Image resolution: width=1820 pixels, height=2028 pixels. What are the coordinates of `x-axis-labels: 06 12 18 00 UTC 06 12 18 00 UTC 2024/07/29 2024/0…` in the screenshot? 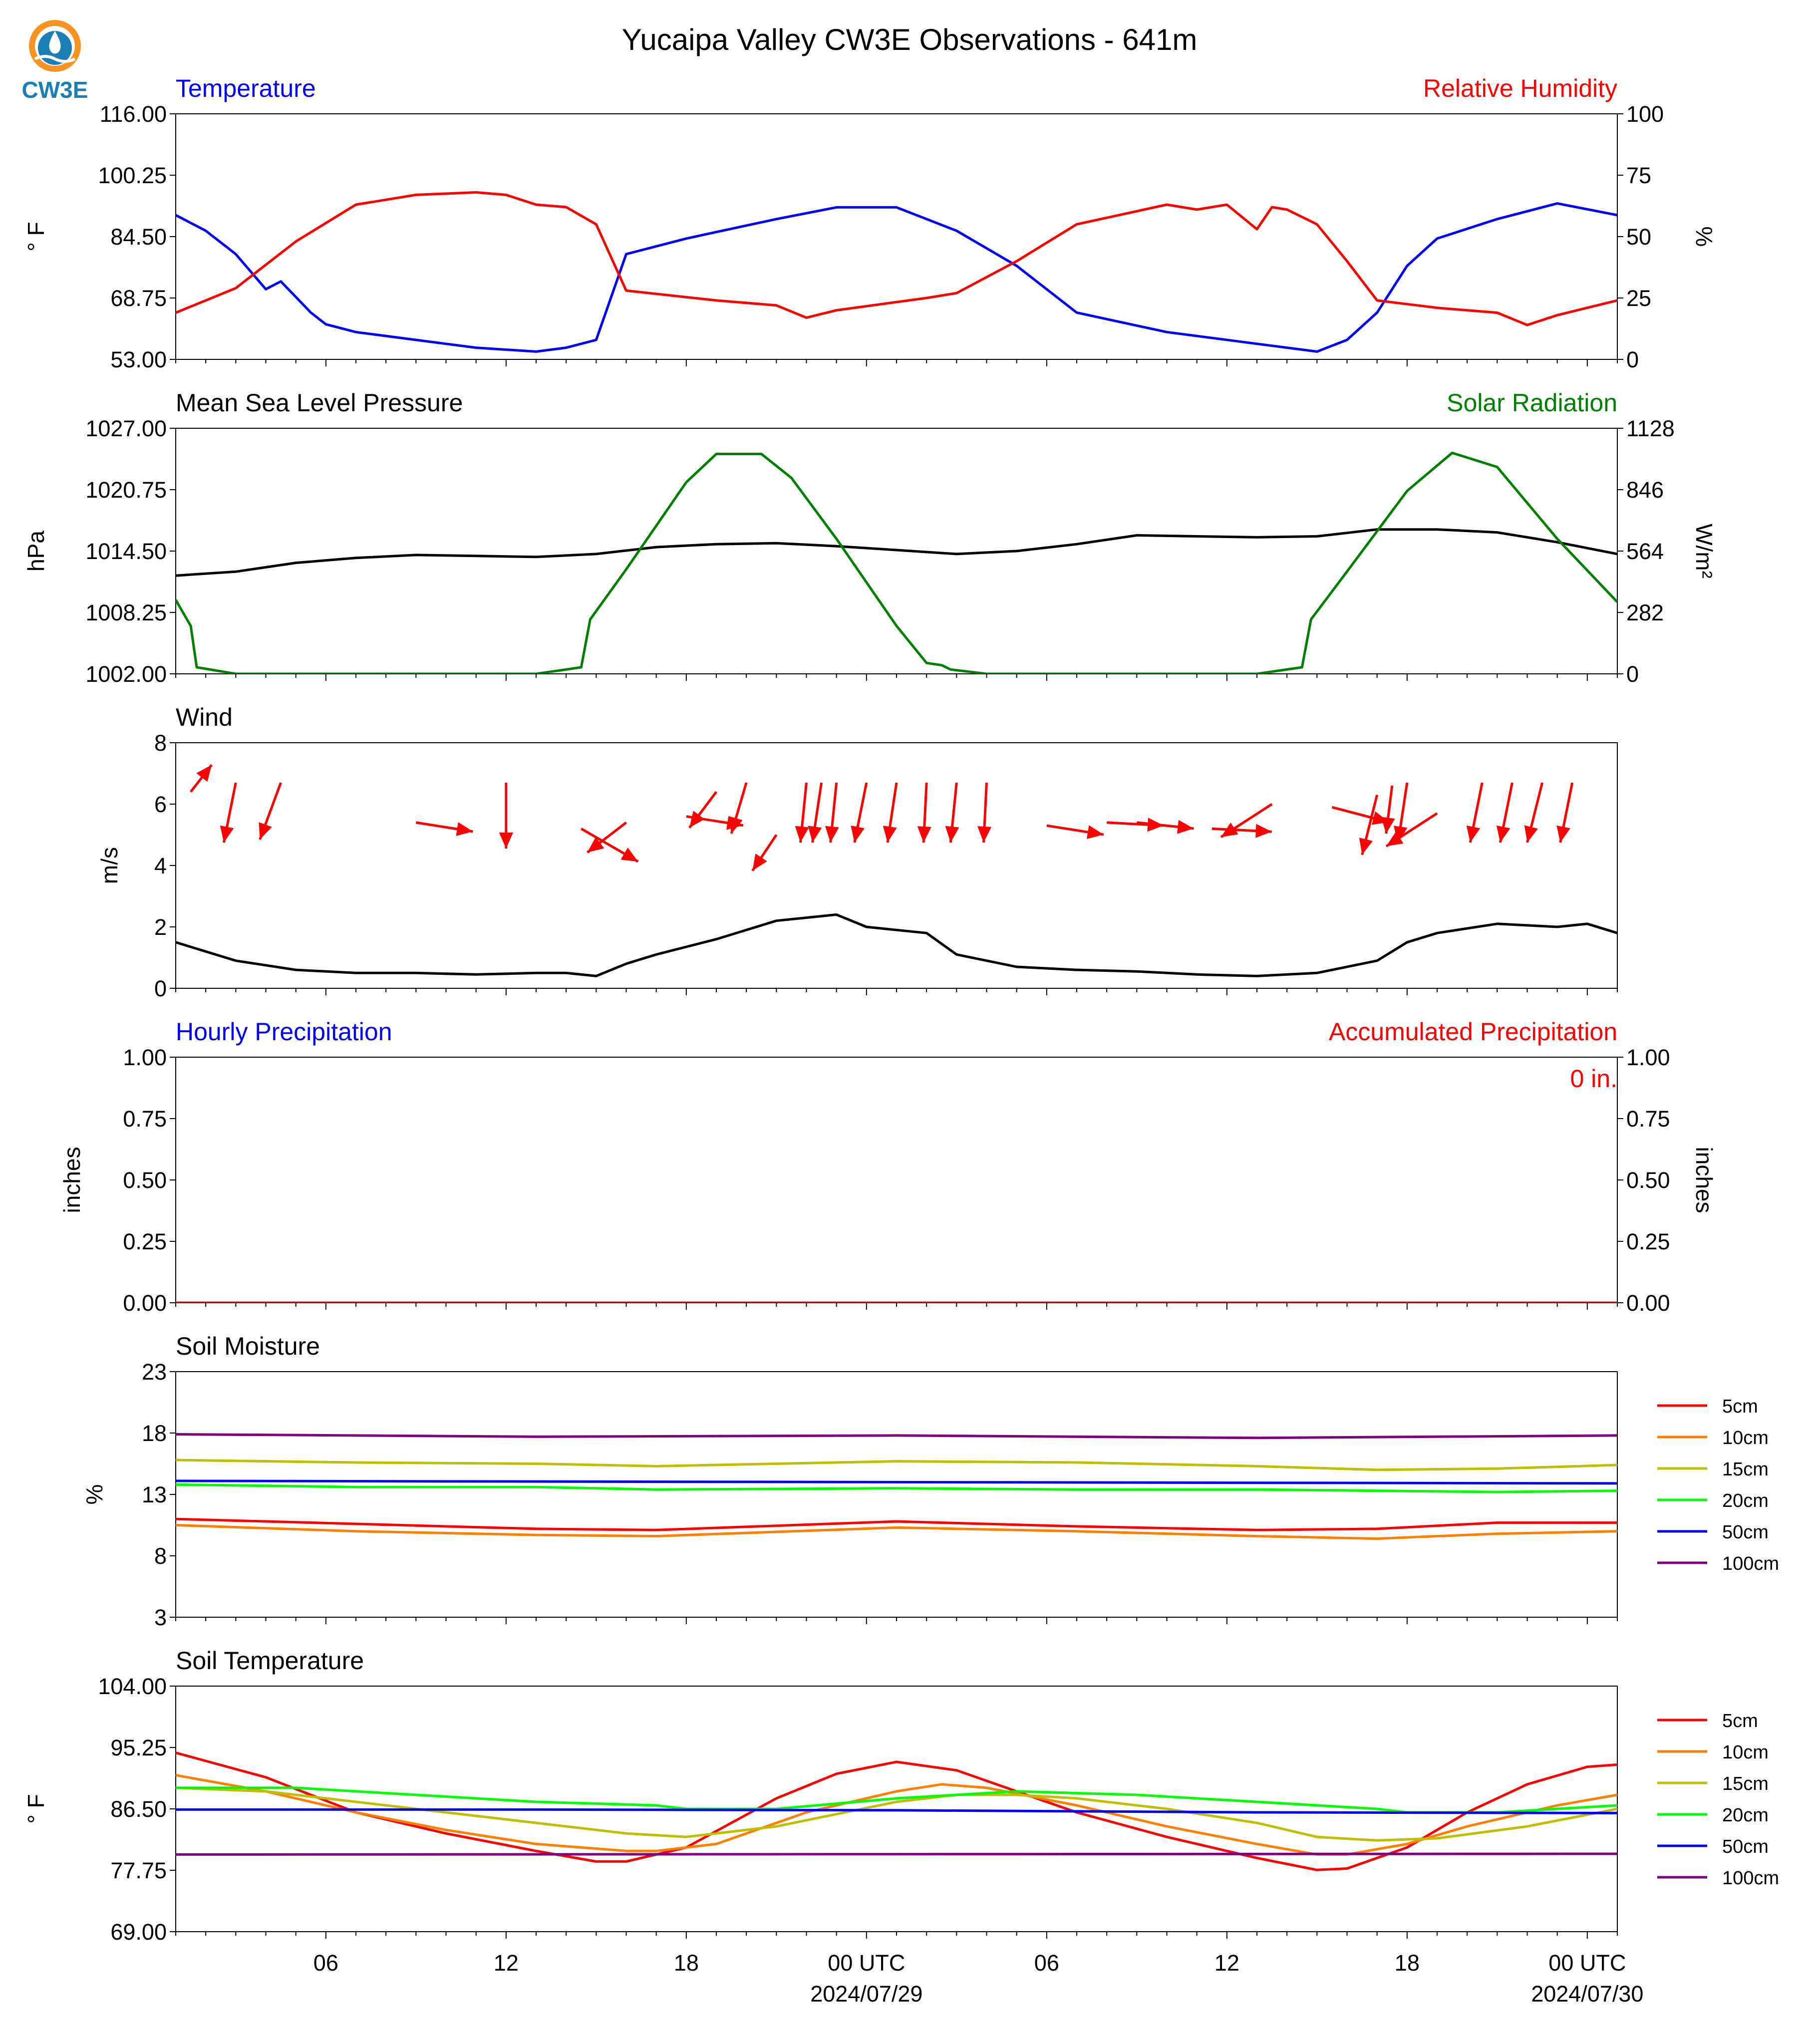 It's located at (978, 1978).